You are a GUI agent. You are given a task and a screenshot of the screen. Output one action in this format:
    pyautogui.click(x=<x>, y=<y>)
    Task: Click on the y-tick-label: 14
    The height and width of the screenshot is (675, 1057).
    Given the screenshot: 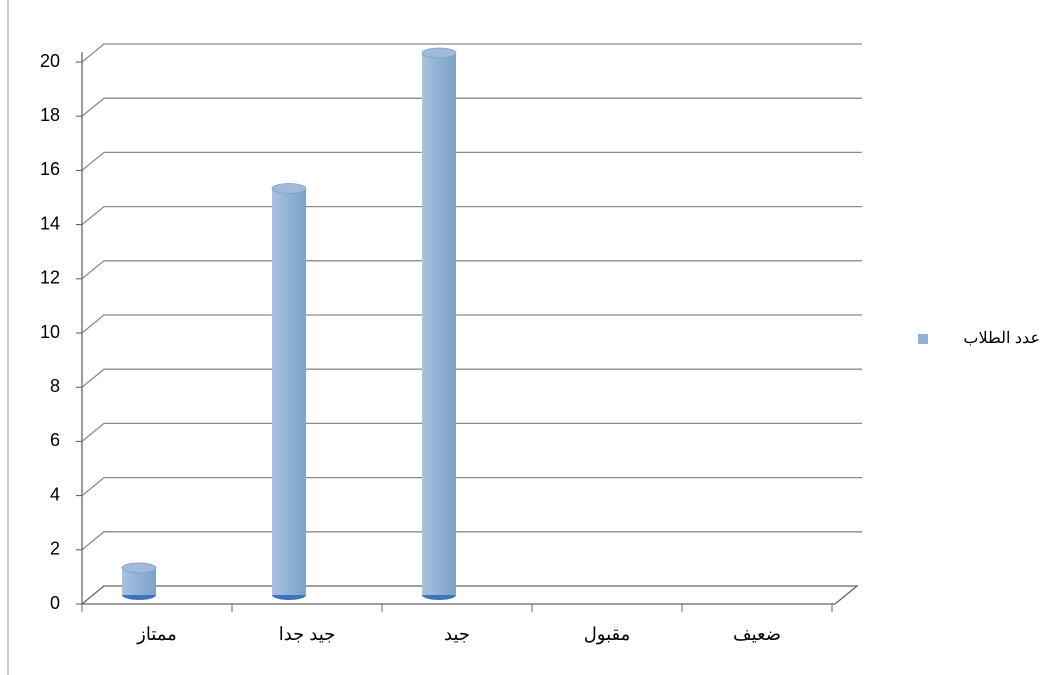 What is the action you would take?
    pyautogui.click(x=50, y=223)
    